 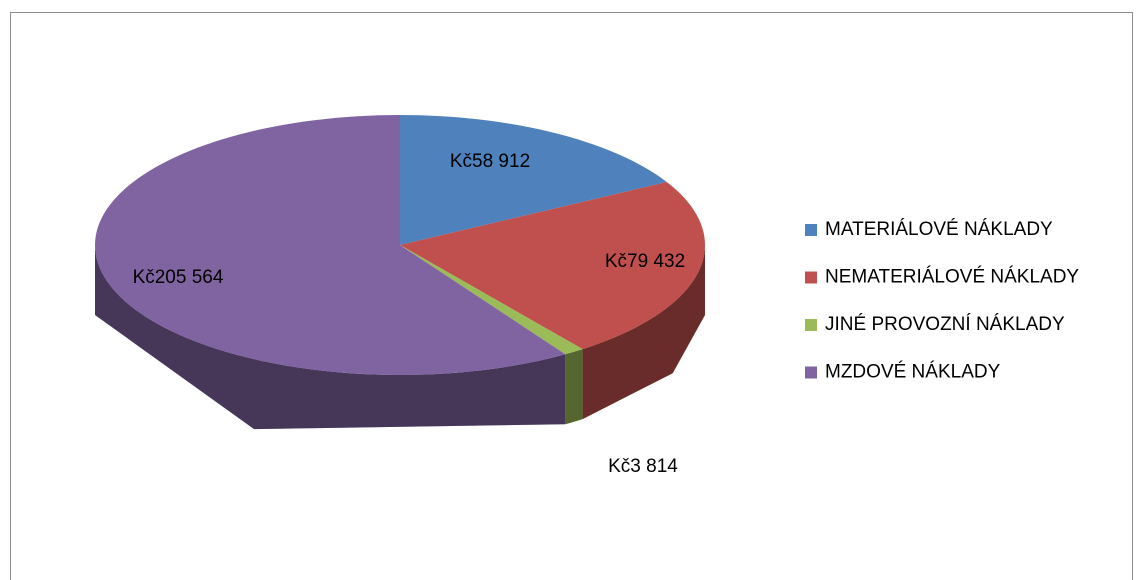 What do you see at coordinates (178, 277) in the screenshot?
I see `data-label: Kč205 564` at bounding box center [178, 277].